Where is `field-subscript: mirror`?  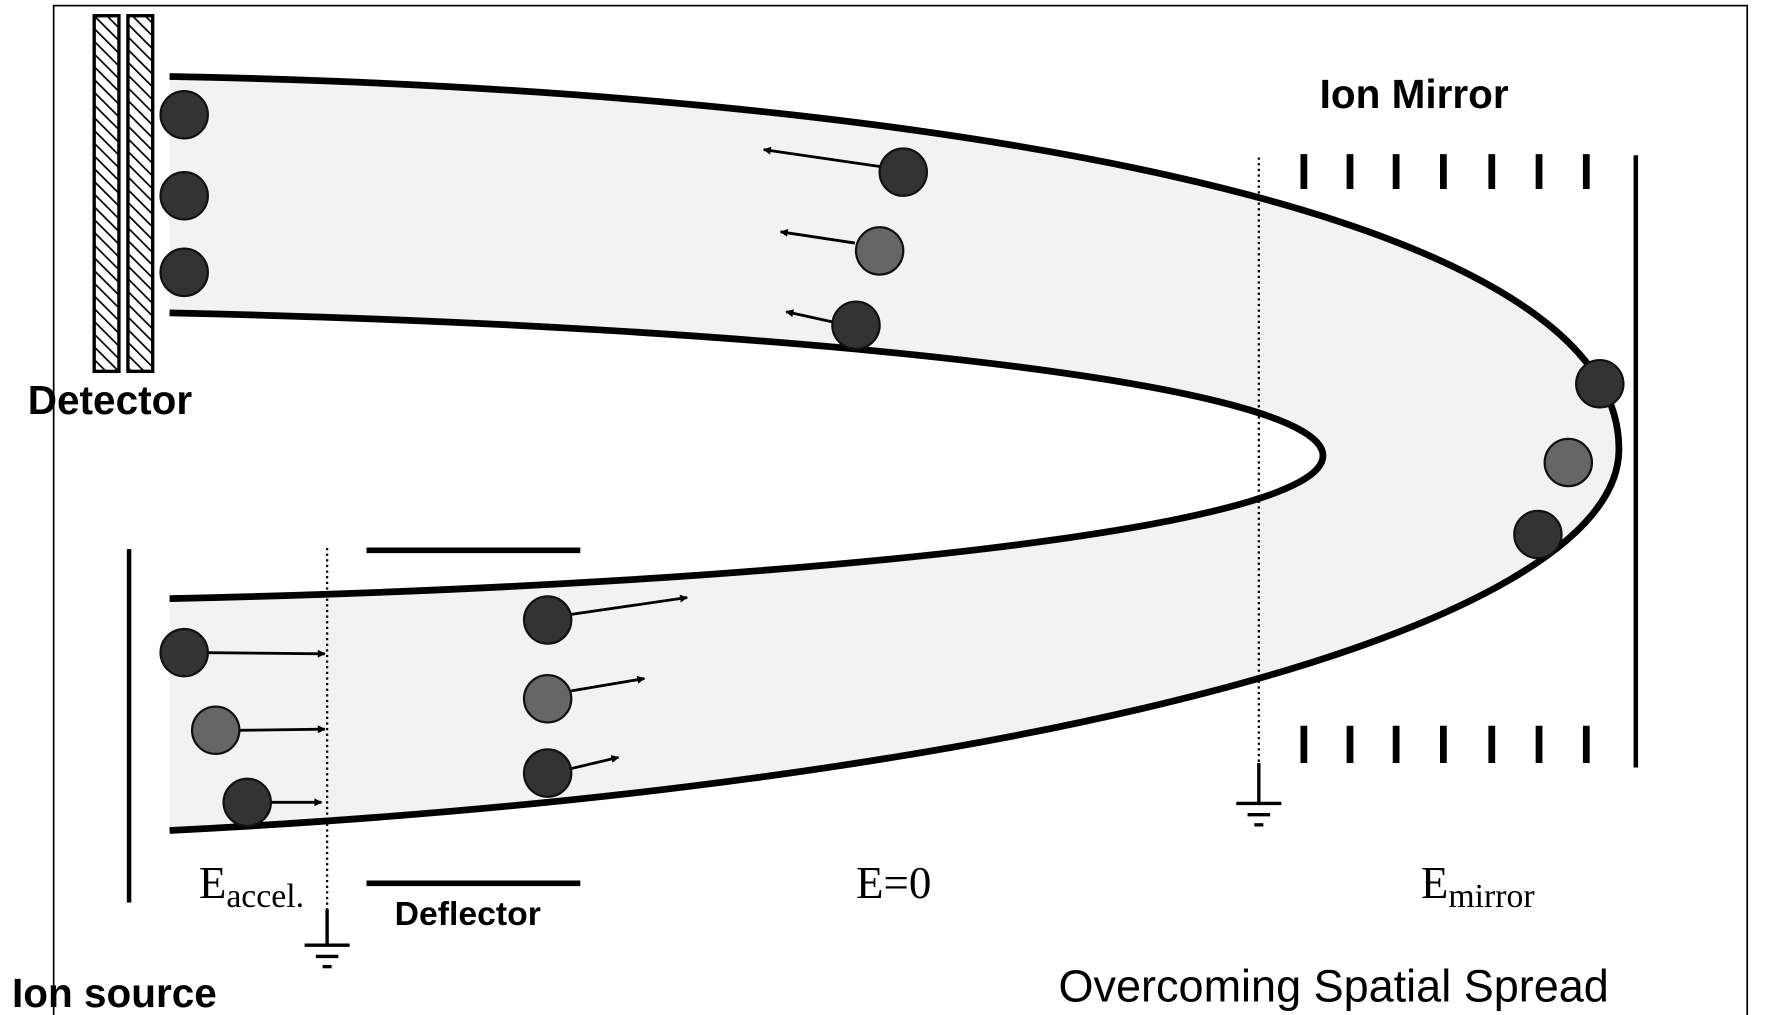
field-subscript: mirror is located at coordinates (1491, 896).